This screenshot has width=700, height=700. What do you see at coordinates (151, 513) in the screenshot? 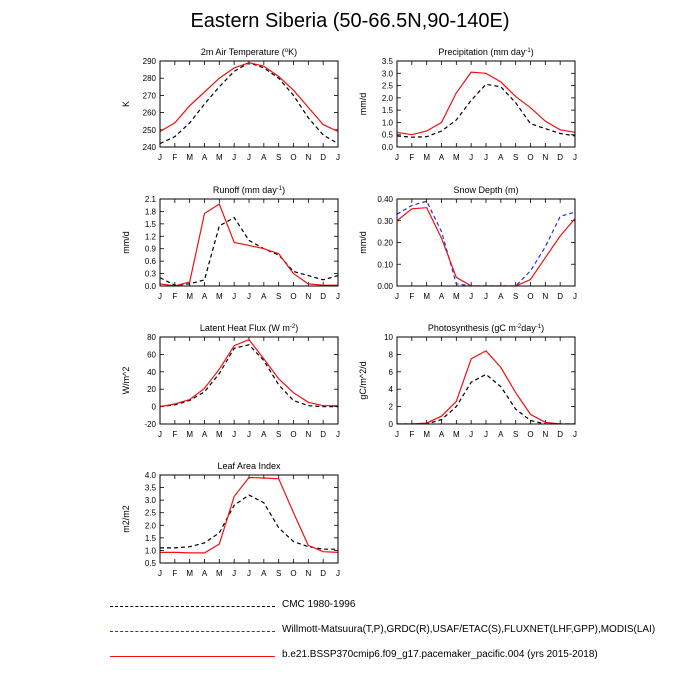
I see `y-tick-label: 2.5` at bounding box center [151, 513].